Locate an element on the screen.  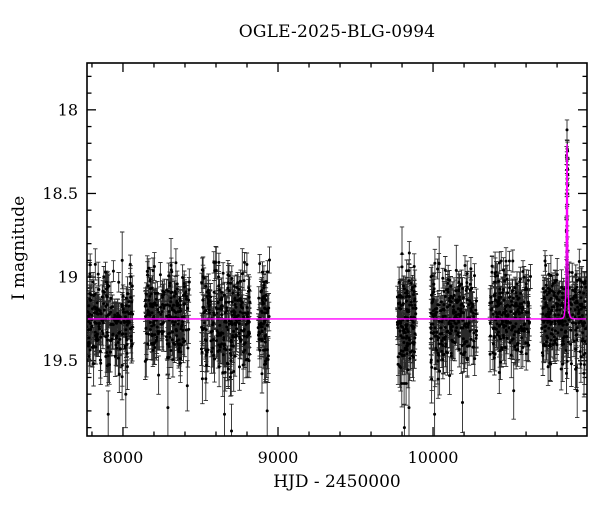
chart-title: OGLE-2025-BLG-0994 is located at coordinates (337, 32).